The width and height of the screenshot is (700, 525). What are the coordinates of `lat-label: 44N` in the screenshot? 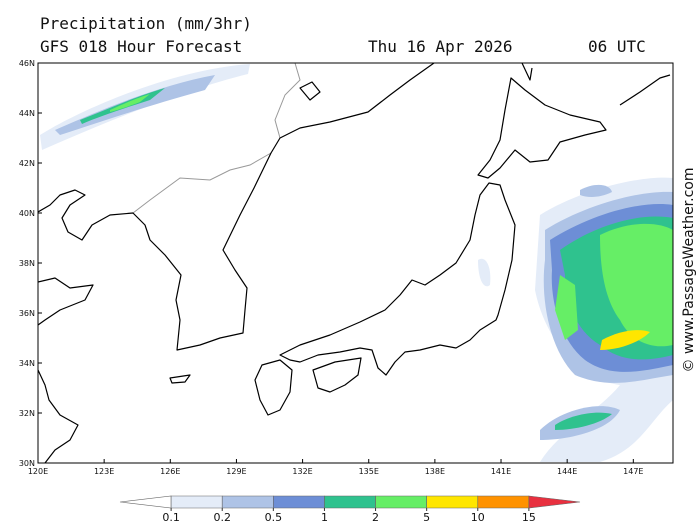 It's located at (27, 113).